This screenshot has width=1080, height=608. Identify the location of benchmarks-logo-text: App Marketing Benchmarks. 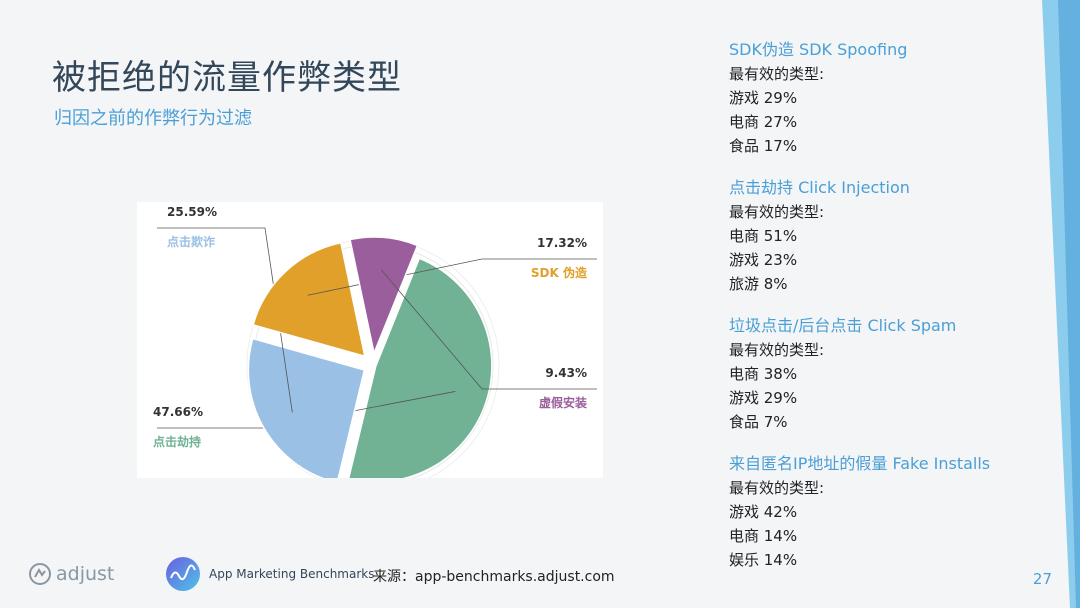
(292, 574).